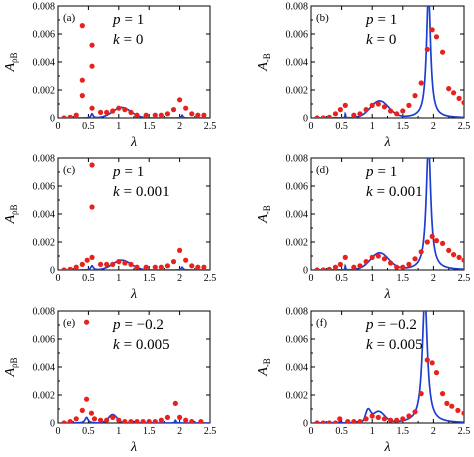 The width and height of the screenshot is (474, 457). Describe the element at coordinates (69, 323) in the screenshot. I see `panel-tag: (e)` at that location.